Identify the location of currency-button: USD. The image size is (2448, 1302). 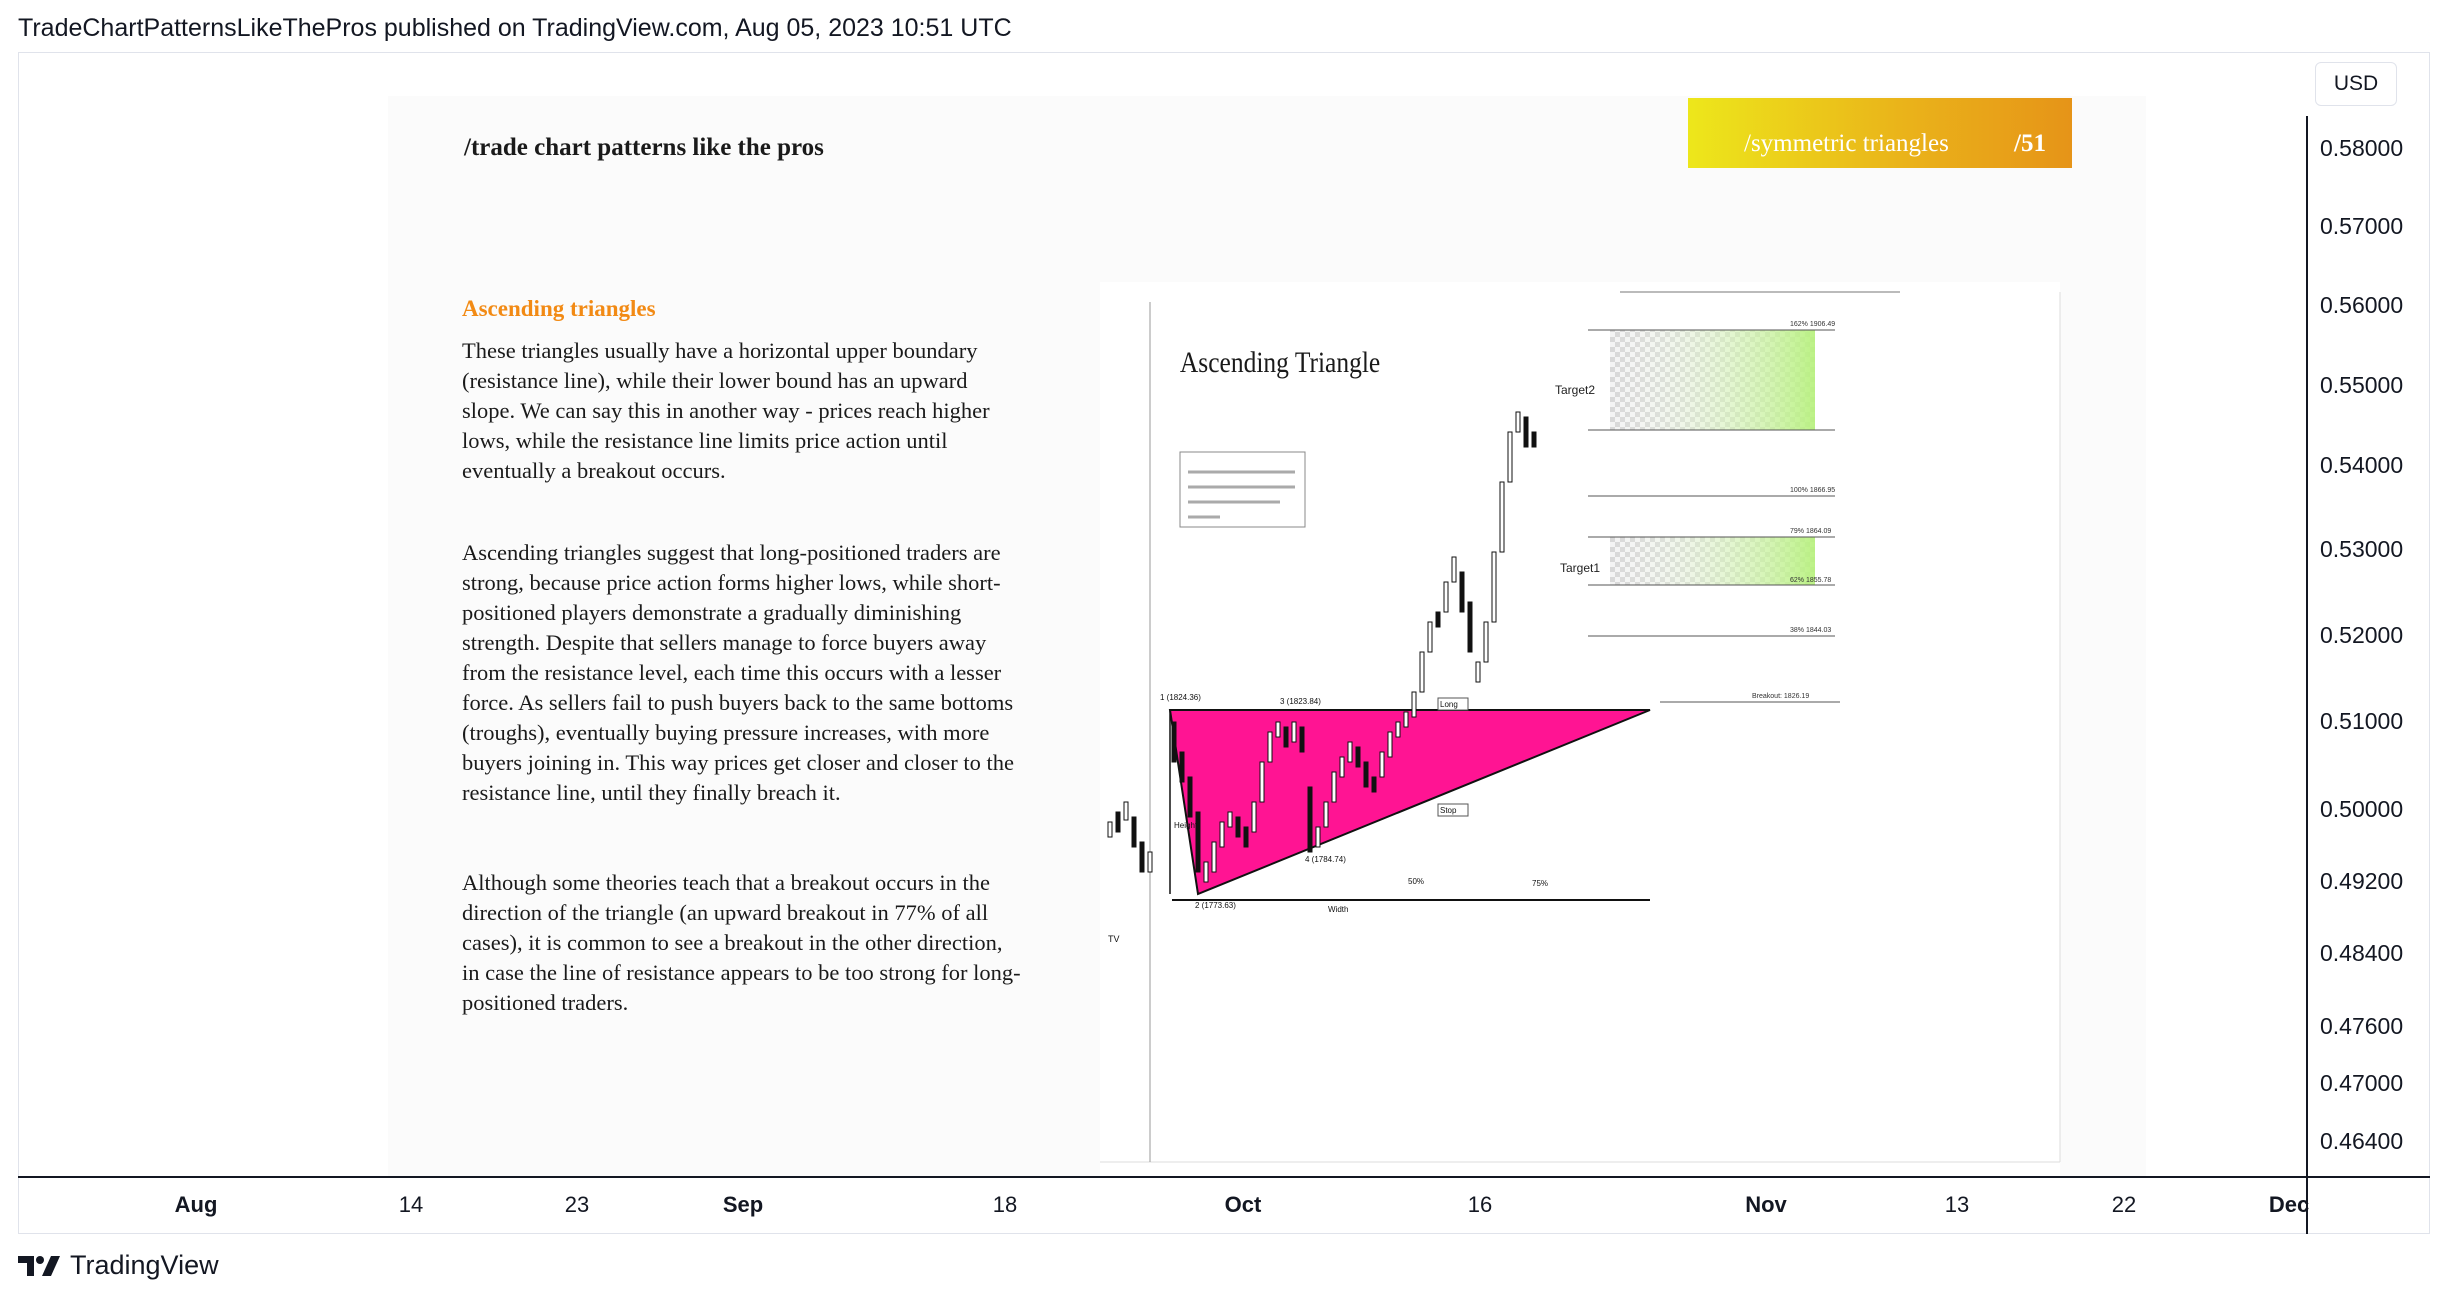
(2356, 84).